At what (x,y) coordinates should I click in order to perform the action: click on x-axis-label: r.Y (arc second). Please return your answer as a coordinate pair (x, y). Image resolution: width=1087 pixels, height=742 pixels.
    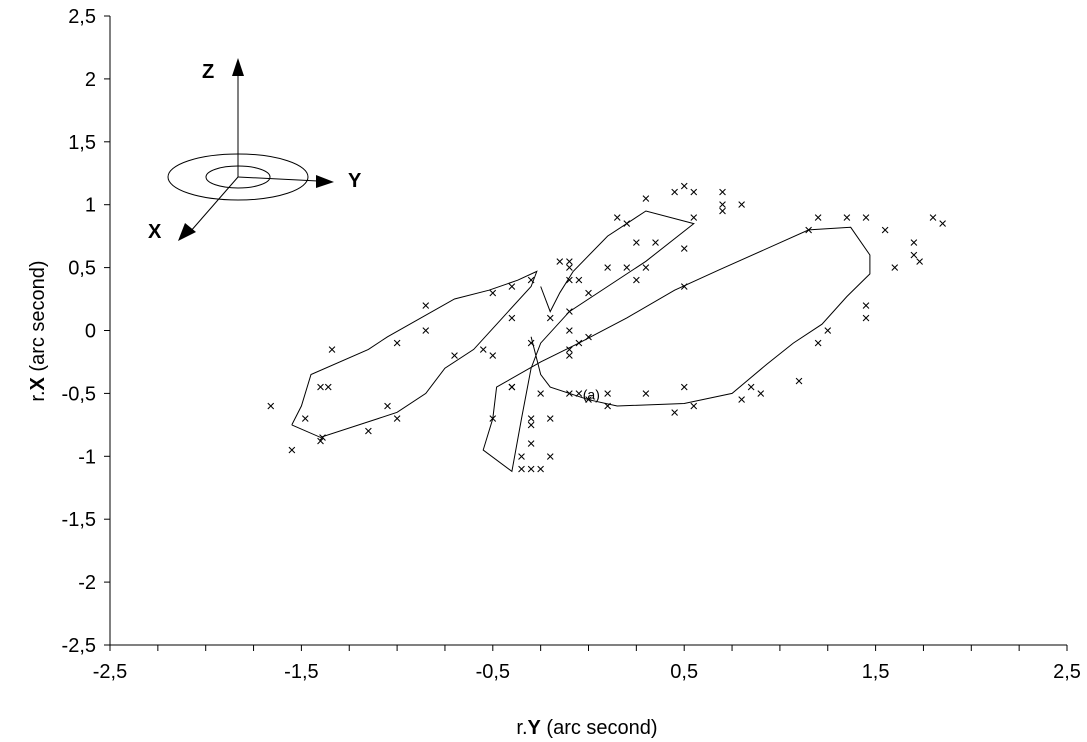
    Looking at the image, I should click on (586, 728).